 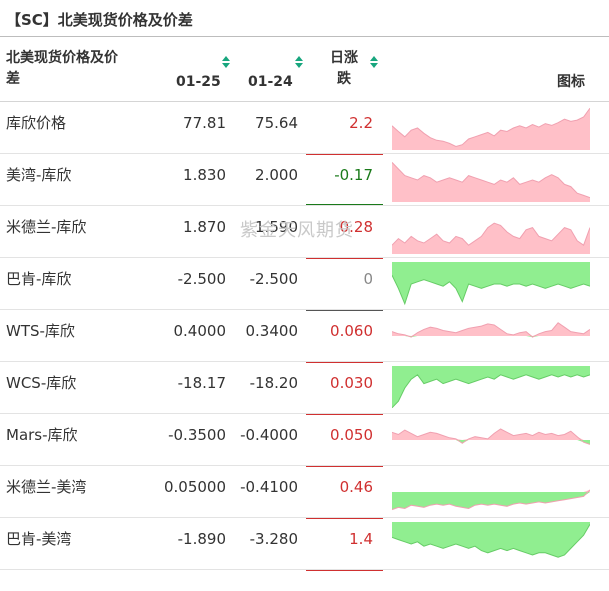 I want to click on row-change: 0.060, so click(x=351, y=331).